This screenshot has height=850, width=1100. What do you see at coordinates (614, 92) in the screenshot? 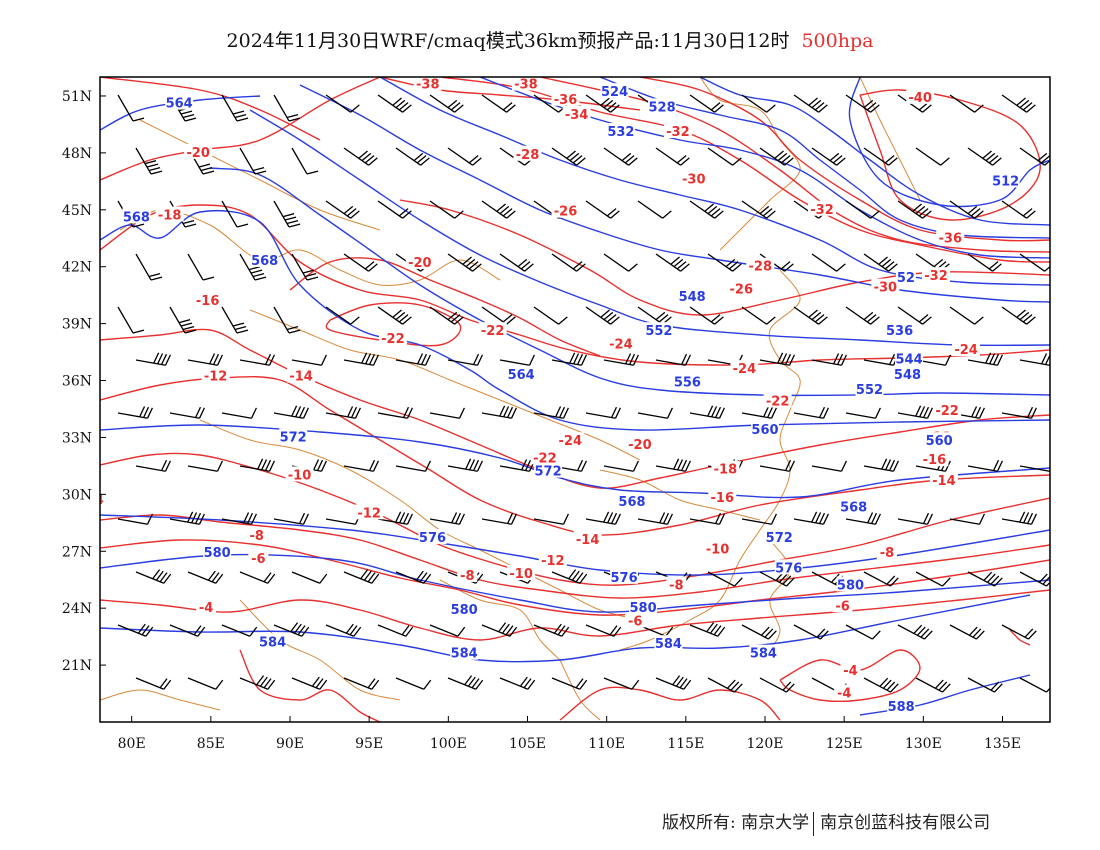
I see `height-label: 524` at bounding box center [614, 92].